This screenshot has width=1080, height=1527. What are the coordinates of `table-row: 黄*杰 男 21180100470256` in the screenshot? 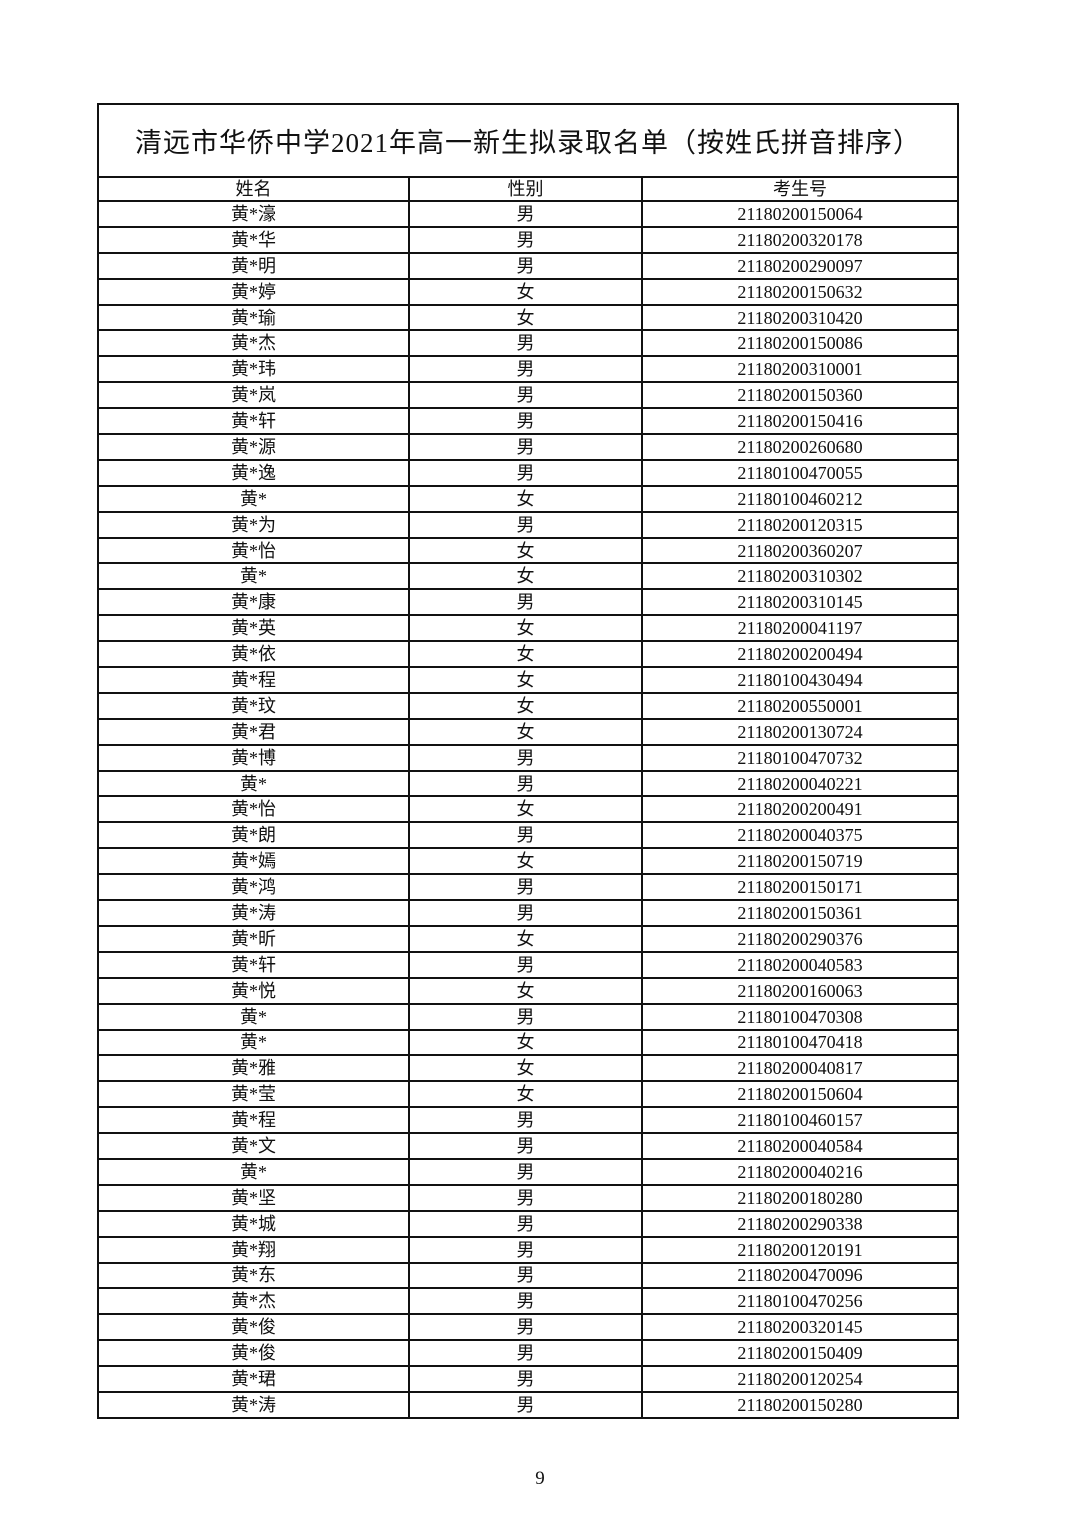 It's located at (528, 1301).